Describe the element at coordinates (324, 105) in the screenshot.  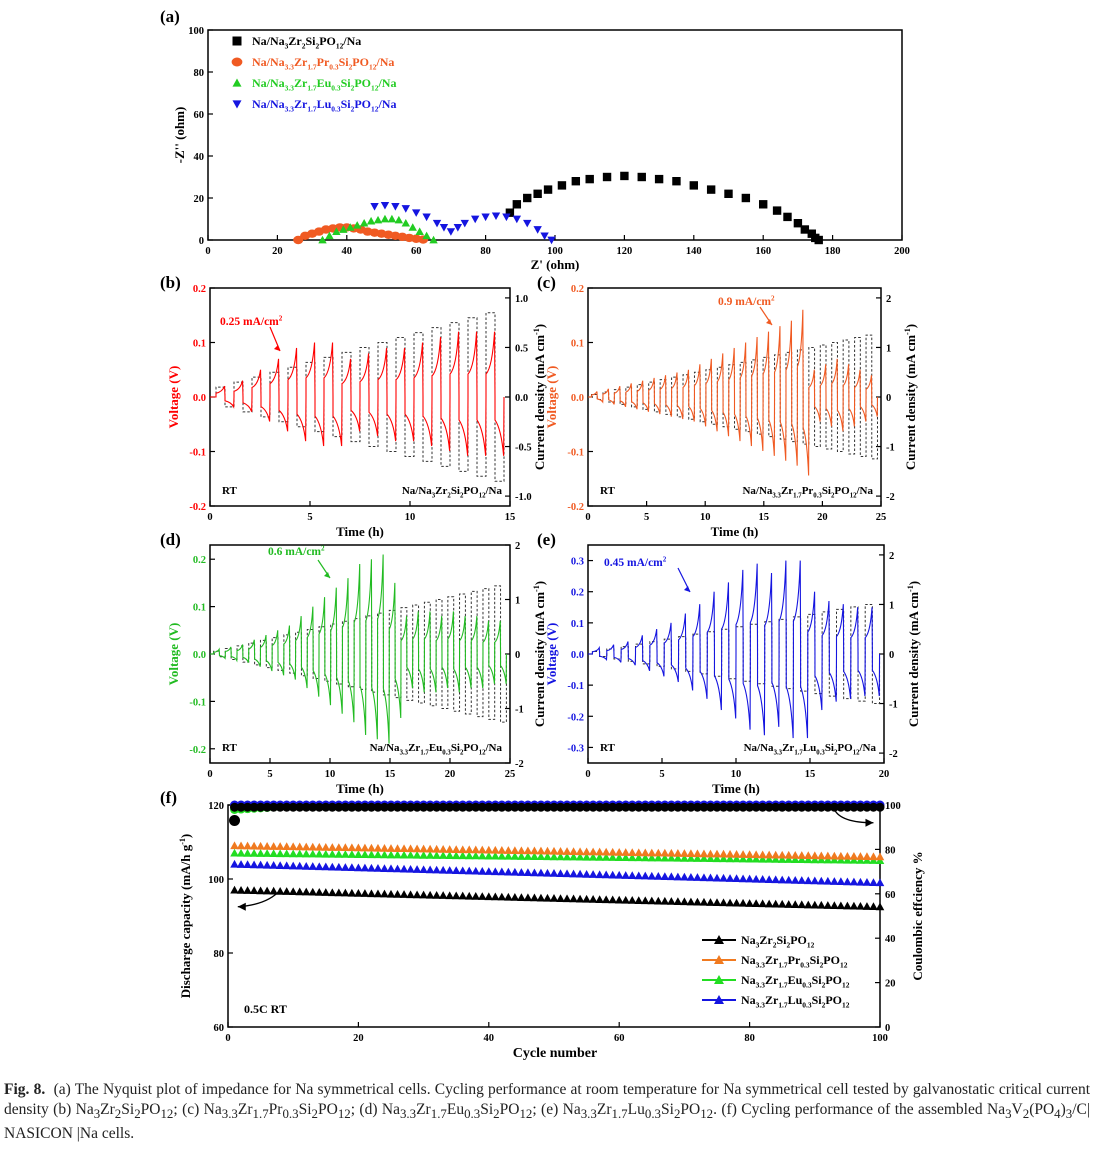
I see `panel-a-legend-entry: Na/Na3.3Zr1.7Lu0.3Si2PO12/Na` at that location.